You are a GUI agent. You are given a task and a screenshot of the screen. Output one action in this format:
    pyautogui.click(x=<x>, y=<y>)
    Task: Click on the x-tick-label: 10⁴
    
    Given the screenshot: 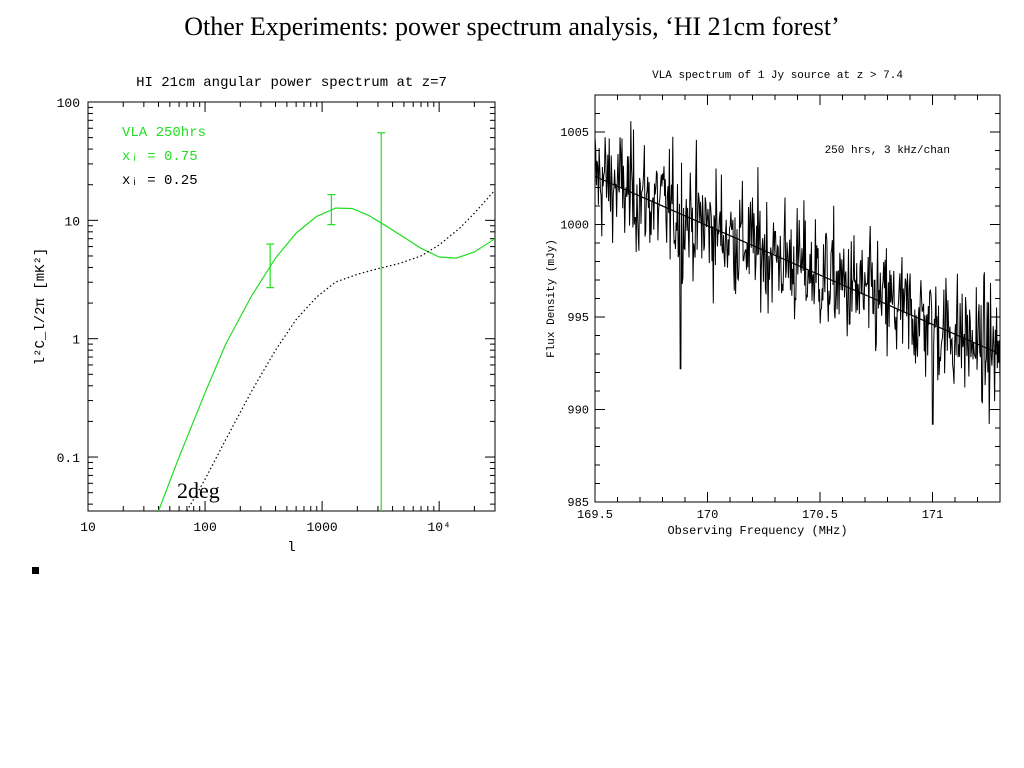 What is the action you would take?
    pyautogui.click(x=438, y=527)
    